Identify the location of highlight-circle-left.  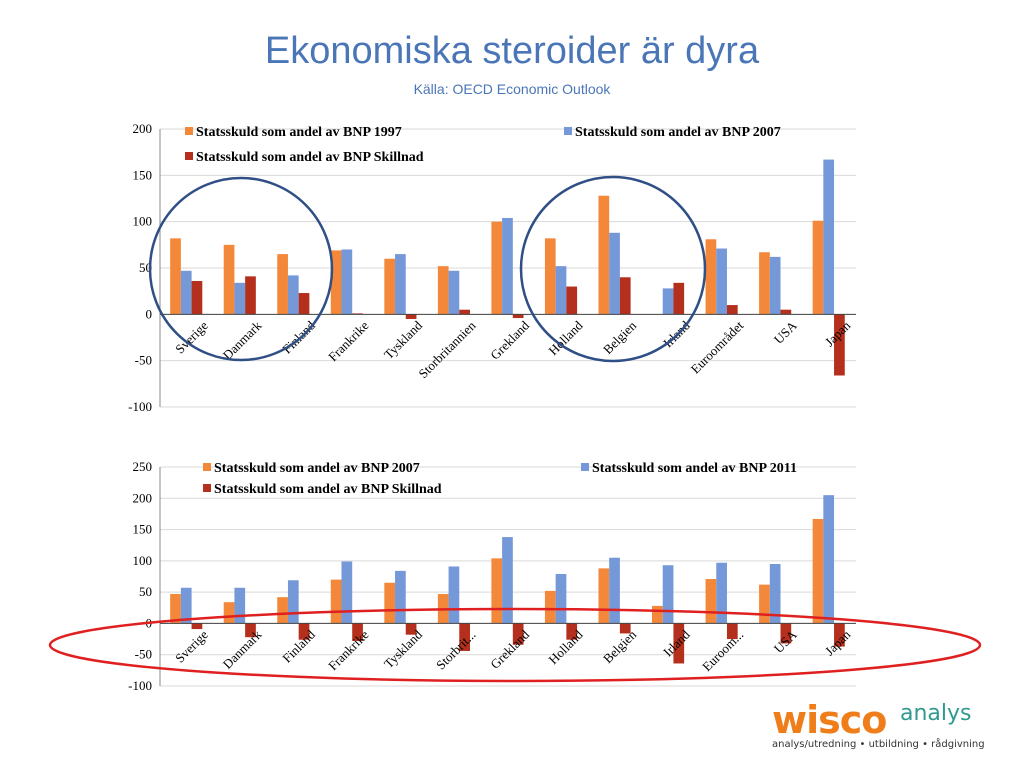
(241, 269).